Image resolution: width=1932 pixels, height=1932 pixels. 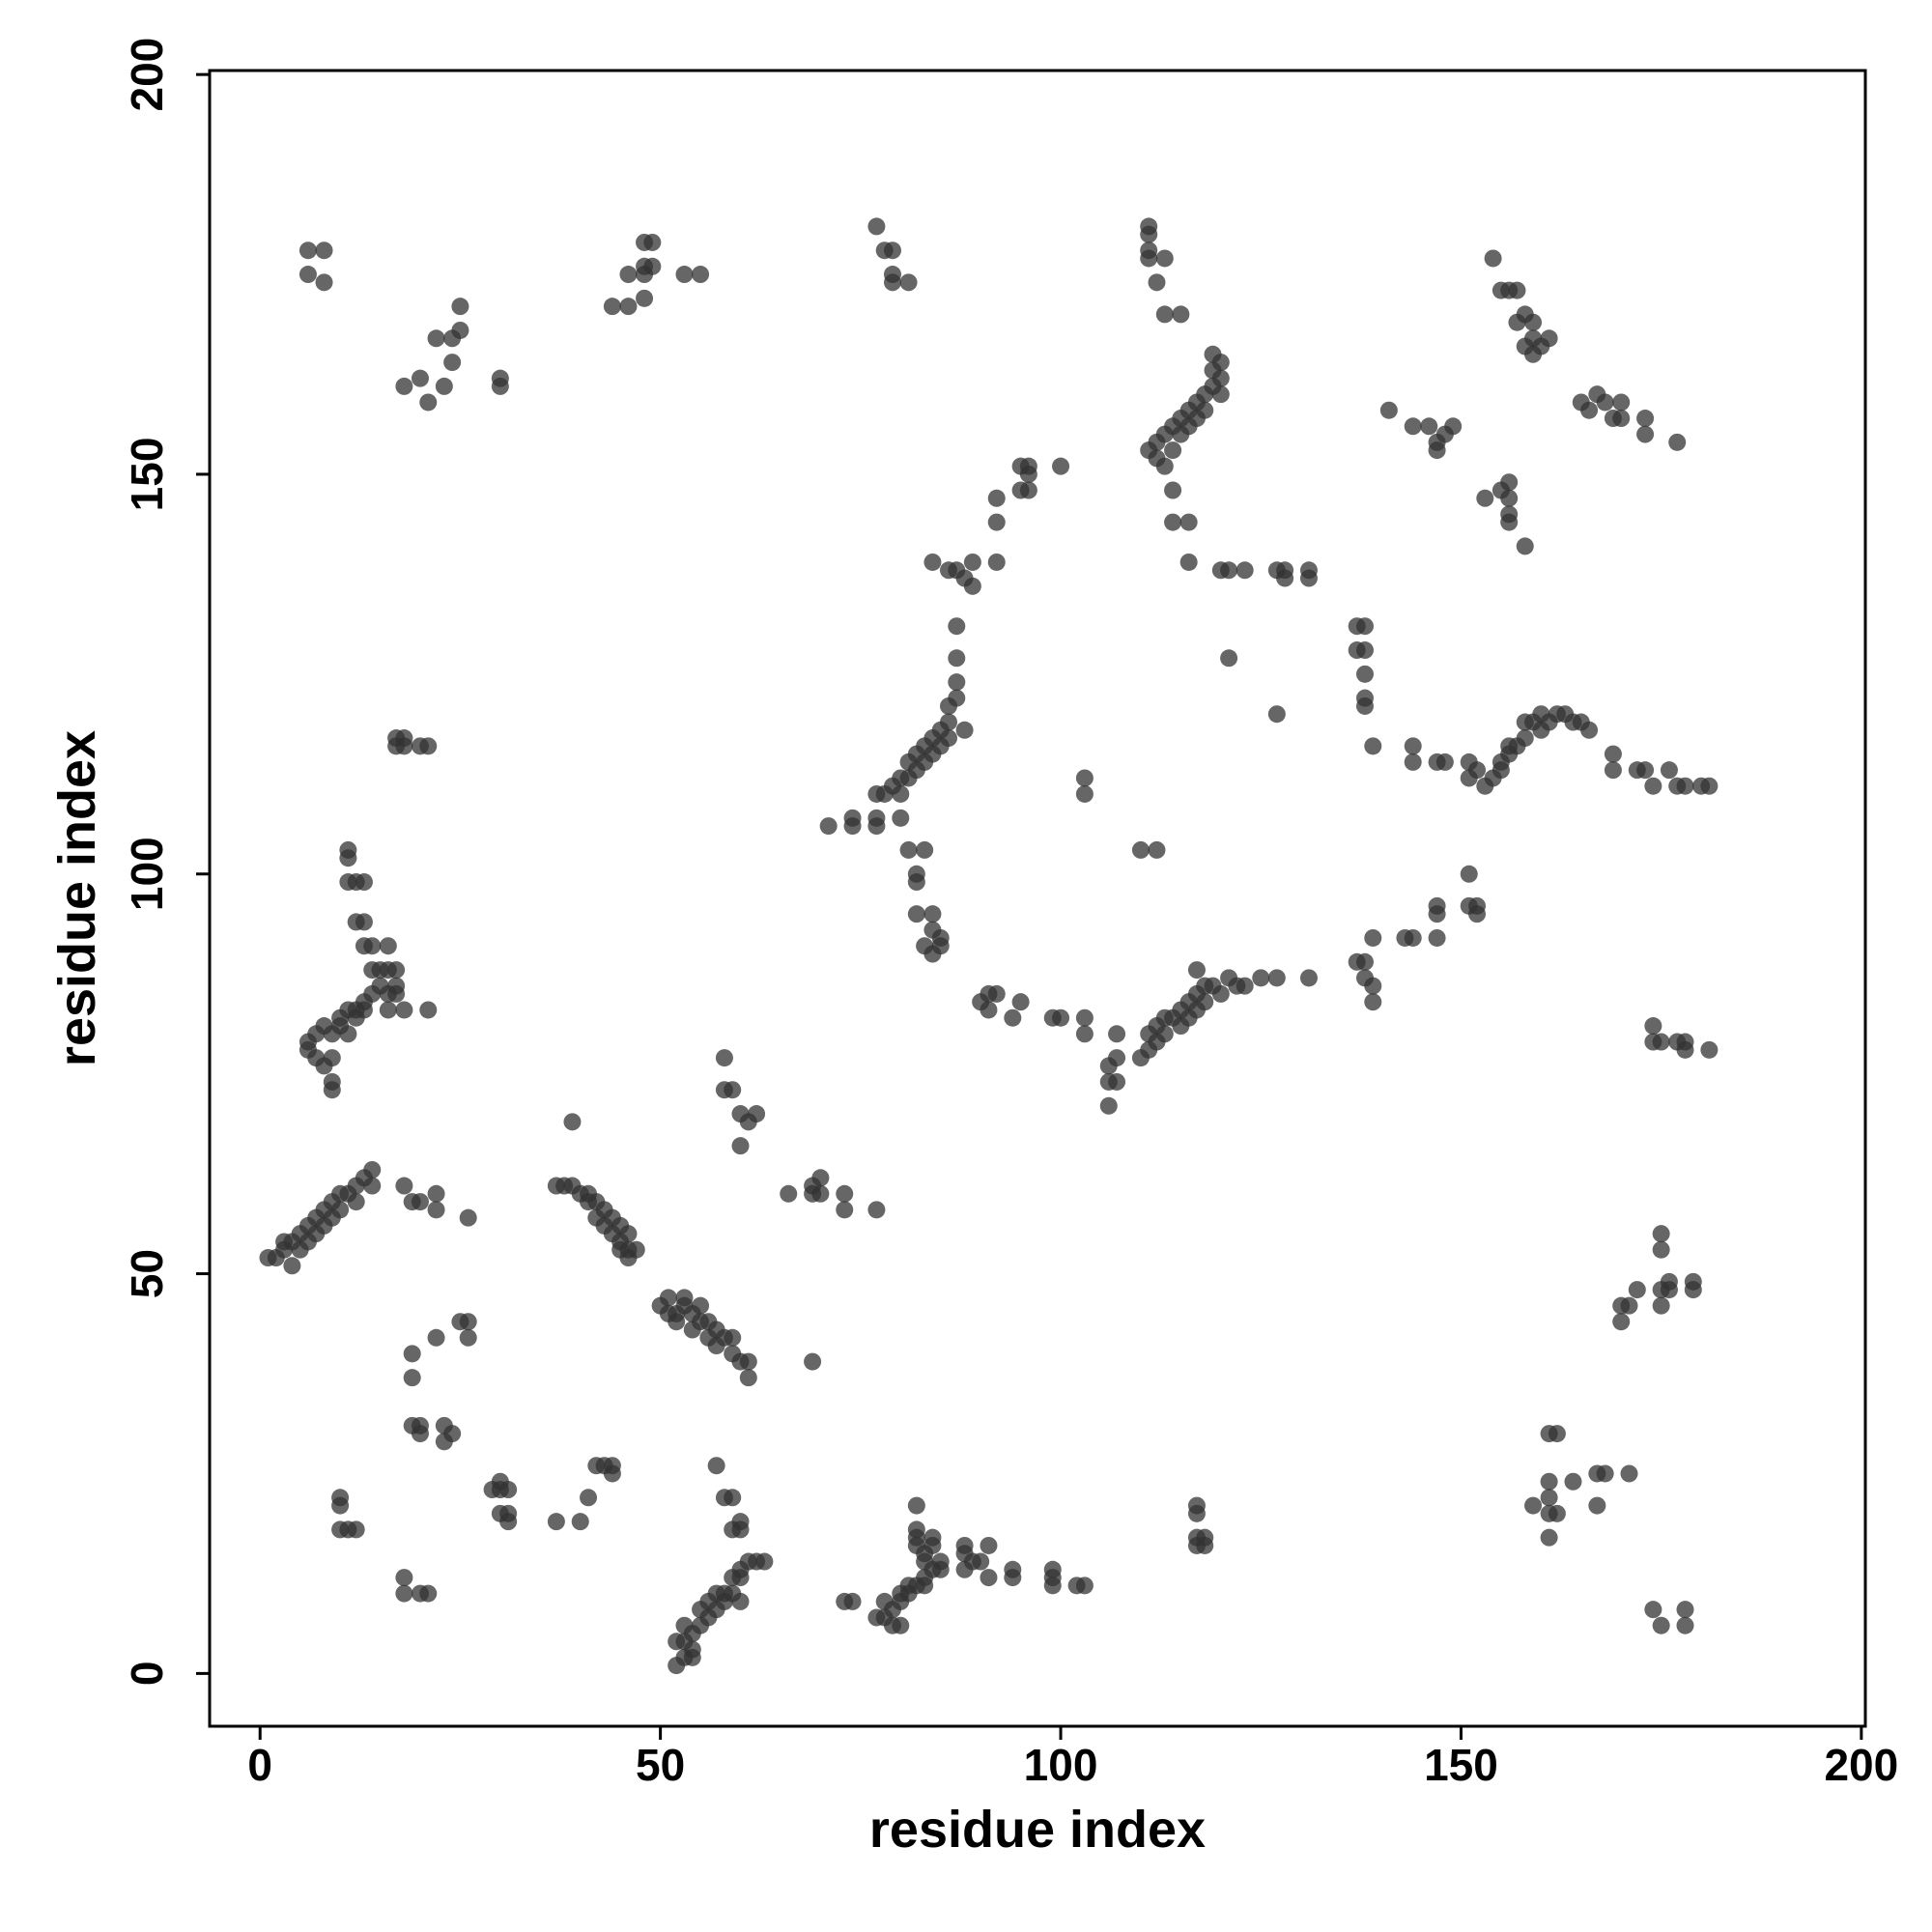 I want to click on x-tick-label: 0, so click(x=259, y=1765).